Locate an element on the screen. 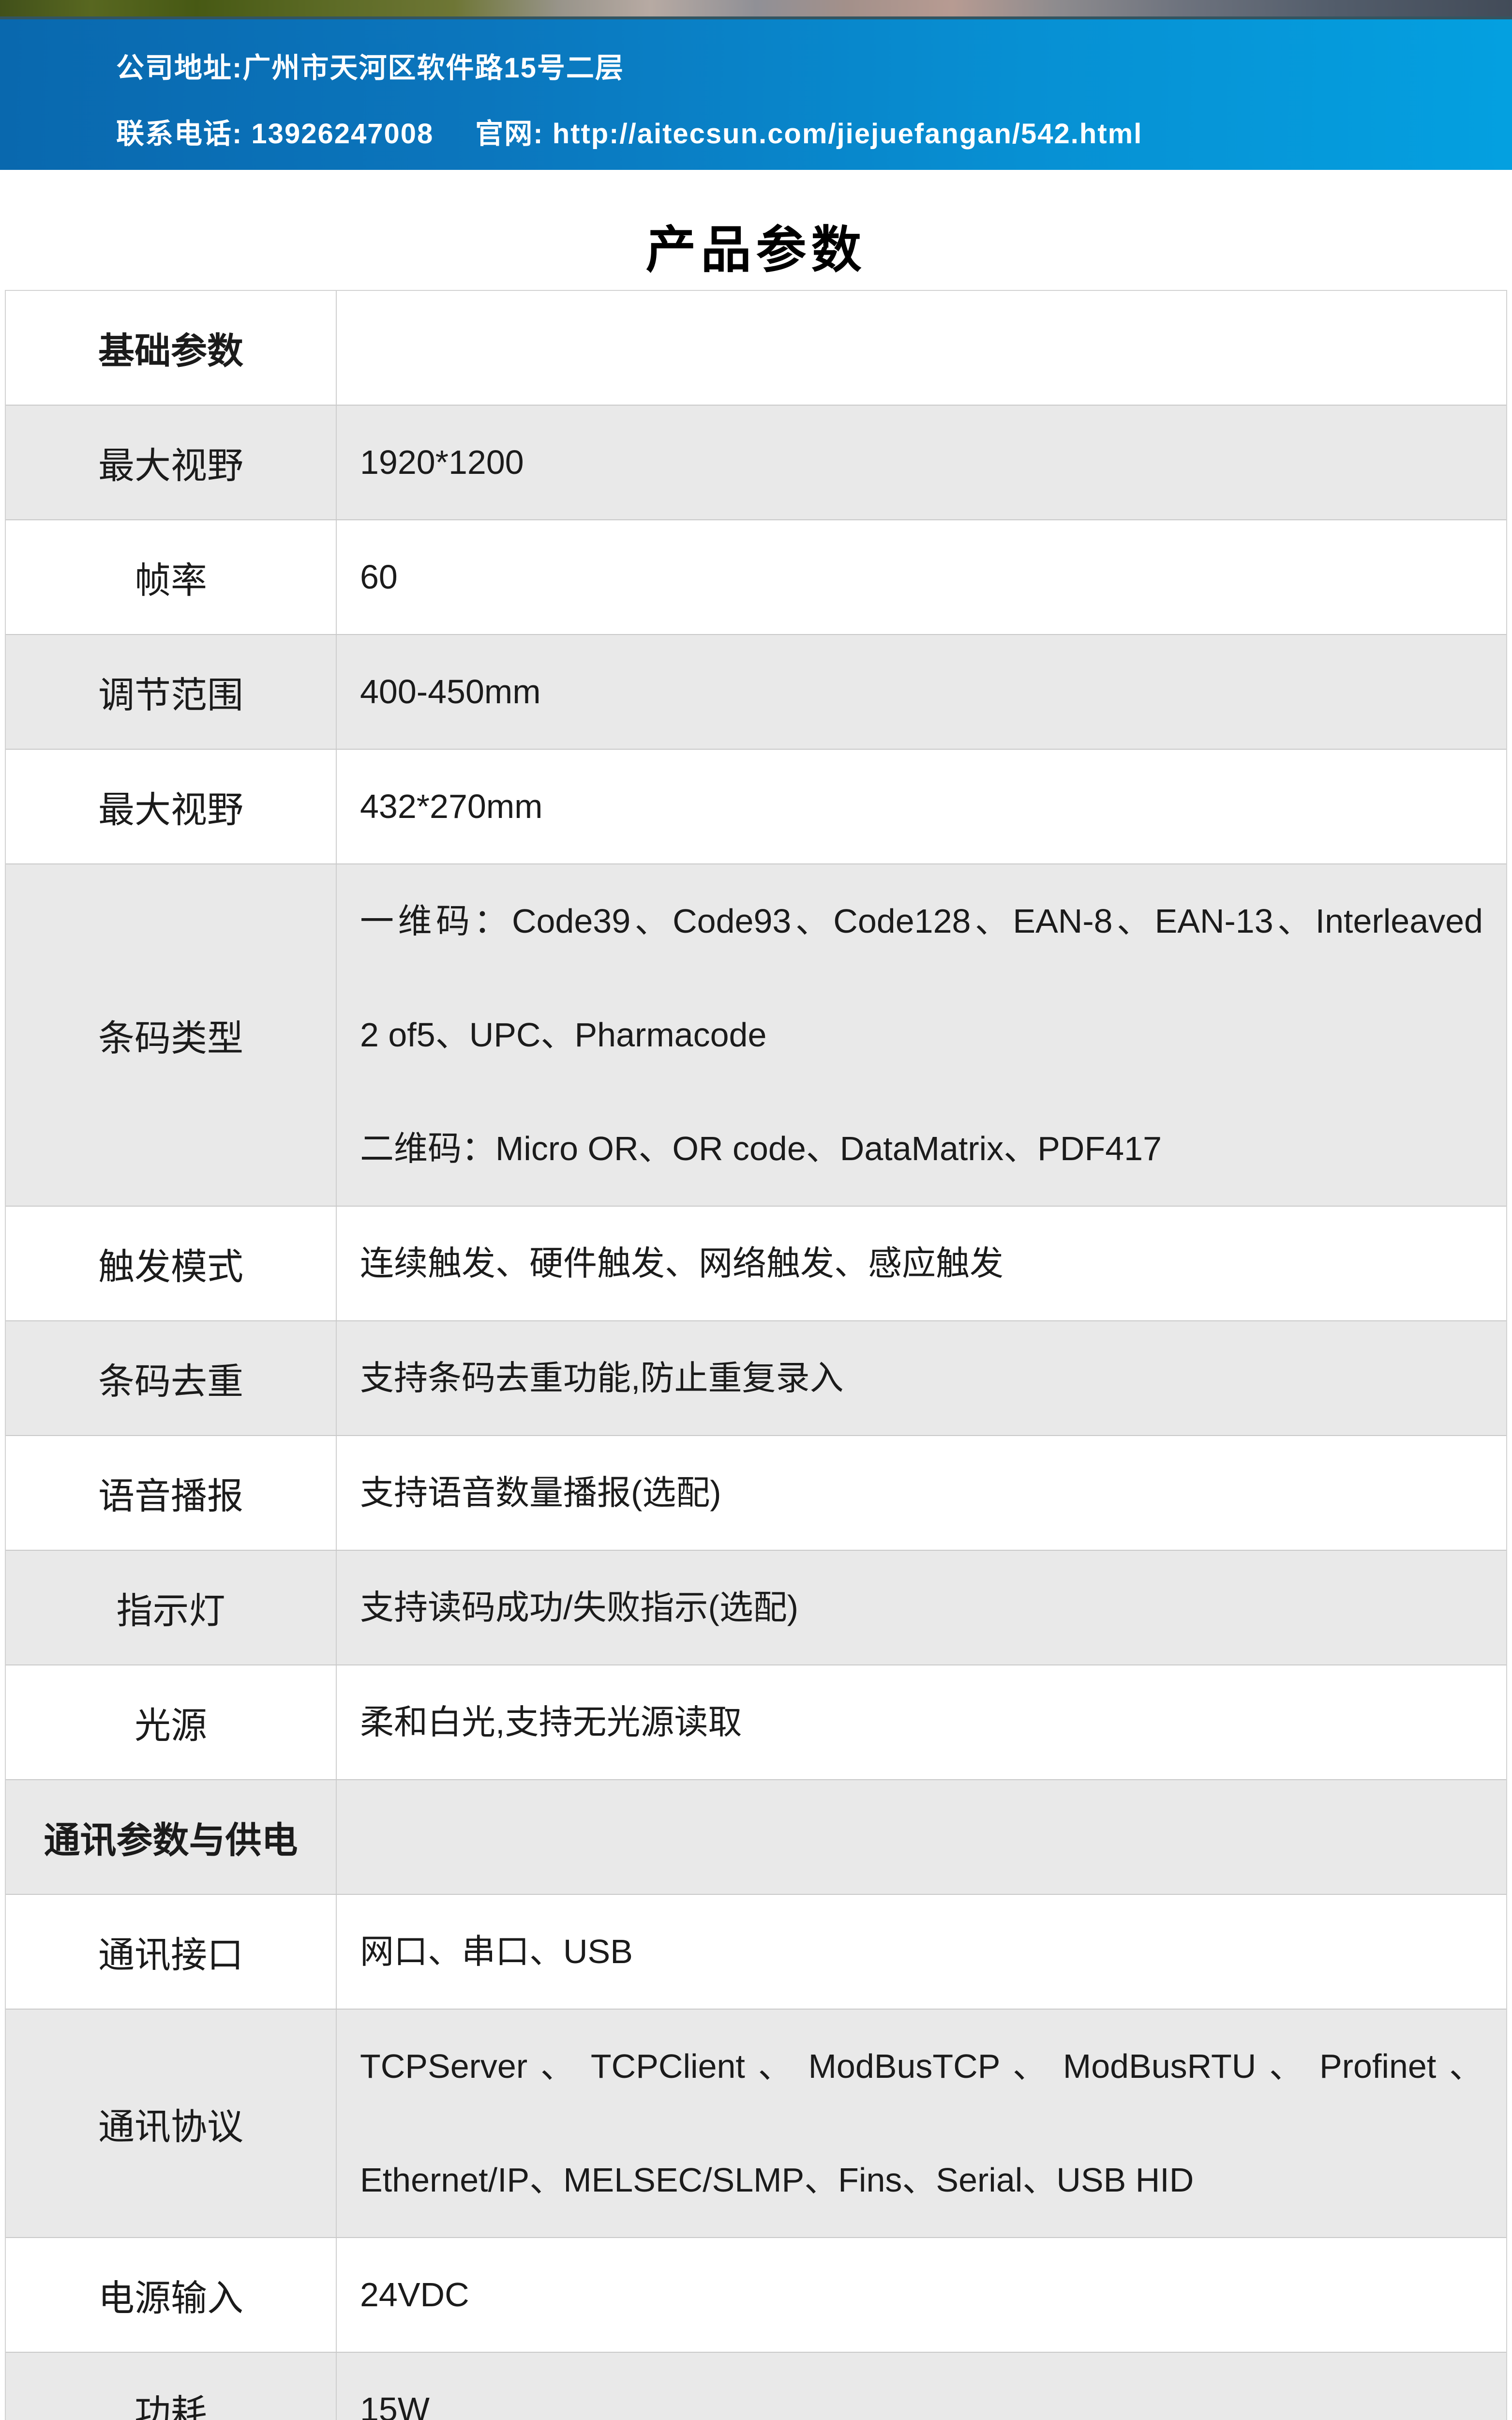  spec-value-line: 2 of5、UPC、Pharmacode is located at coordinates (563, 1035).